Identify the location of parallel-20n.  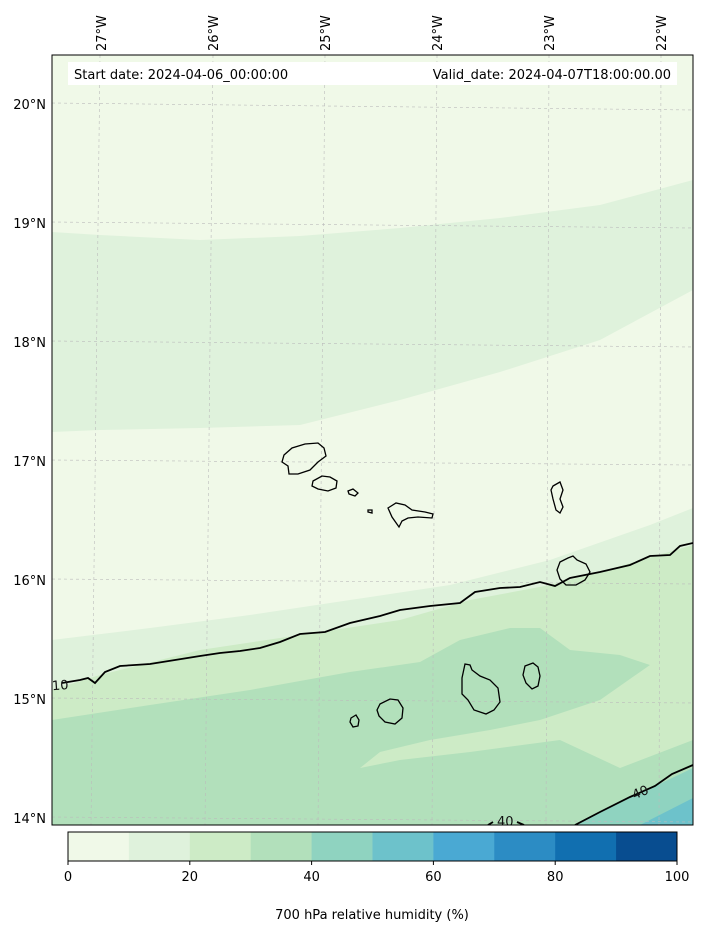
(372, 106).